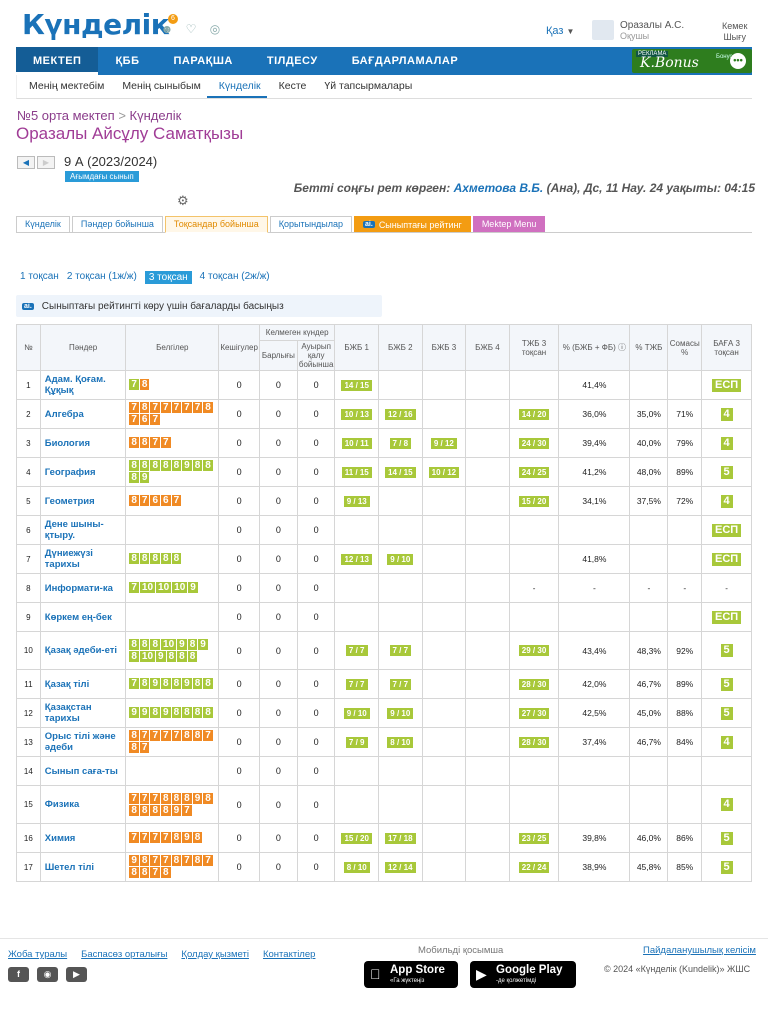 This screenshot has height=1024, width=768. I want to click on subject-link: Физика, so click(83, 804).